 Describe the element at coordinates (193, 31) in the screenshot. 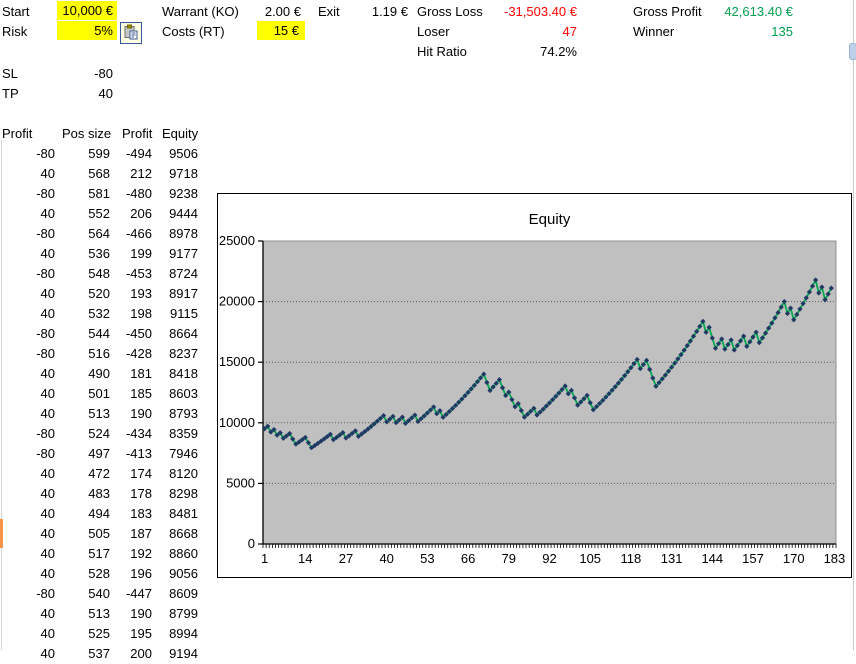

I see `costs-label: Costs (RT)` at that location.